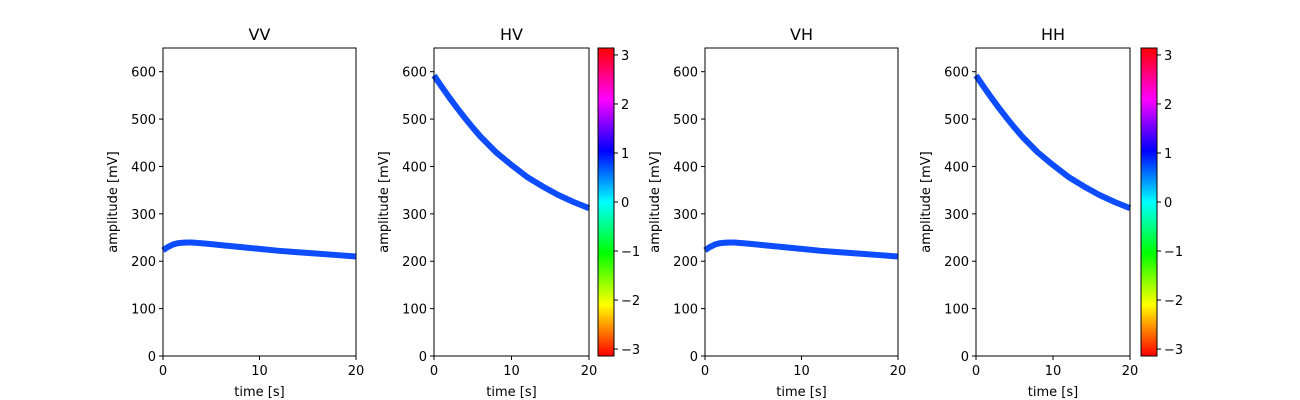 The image size is (1300, 400). I want to click on subplot-title: VH, so click(801, 34).